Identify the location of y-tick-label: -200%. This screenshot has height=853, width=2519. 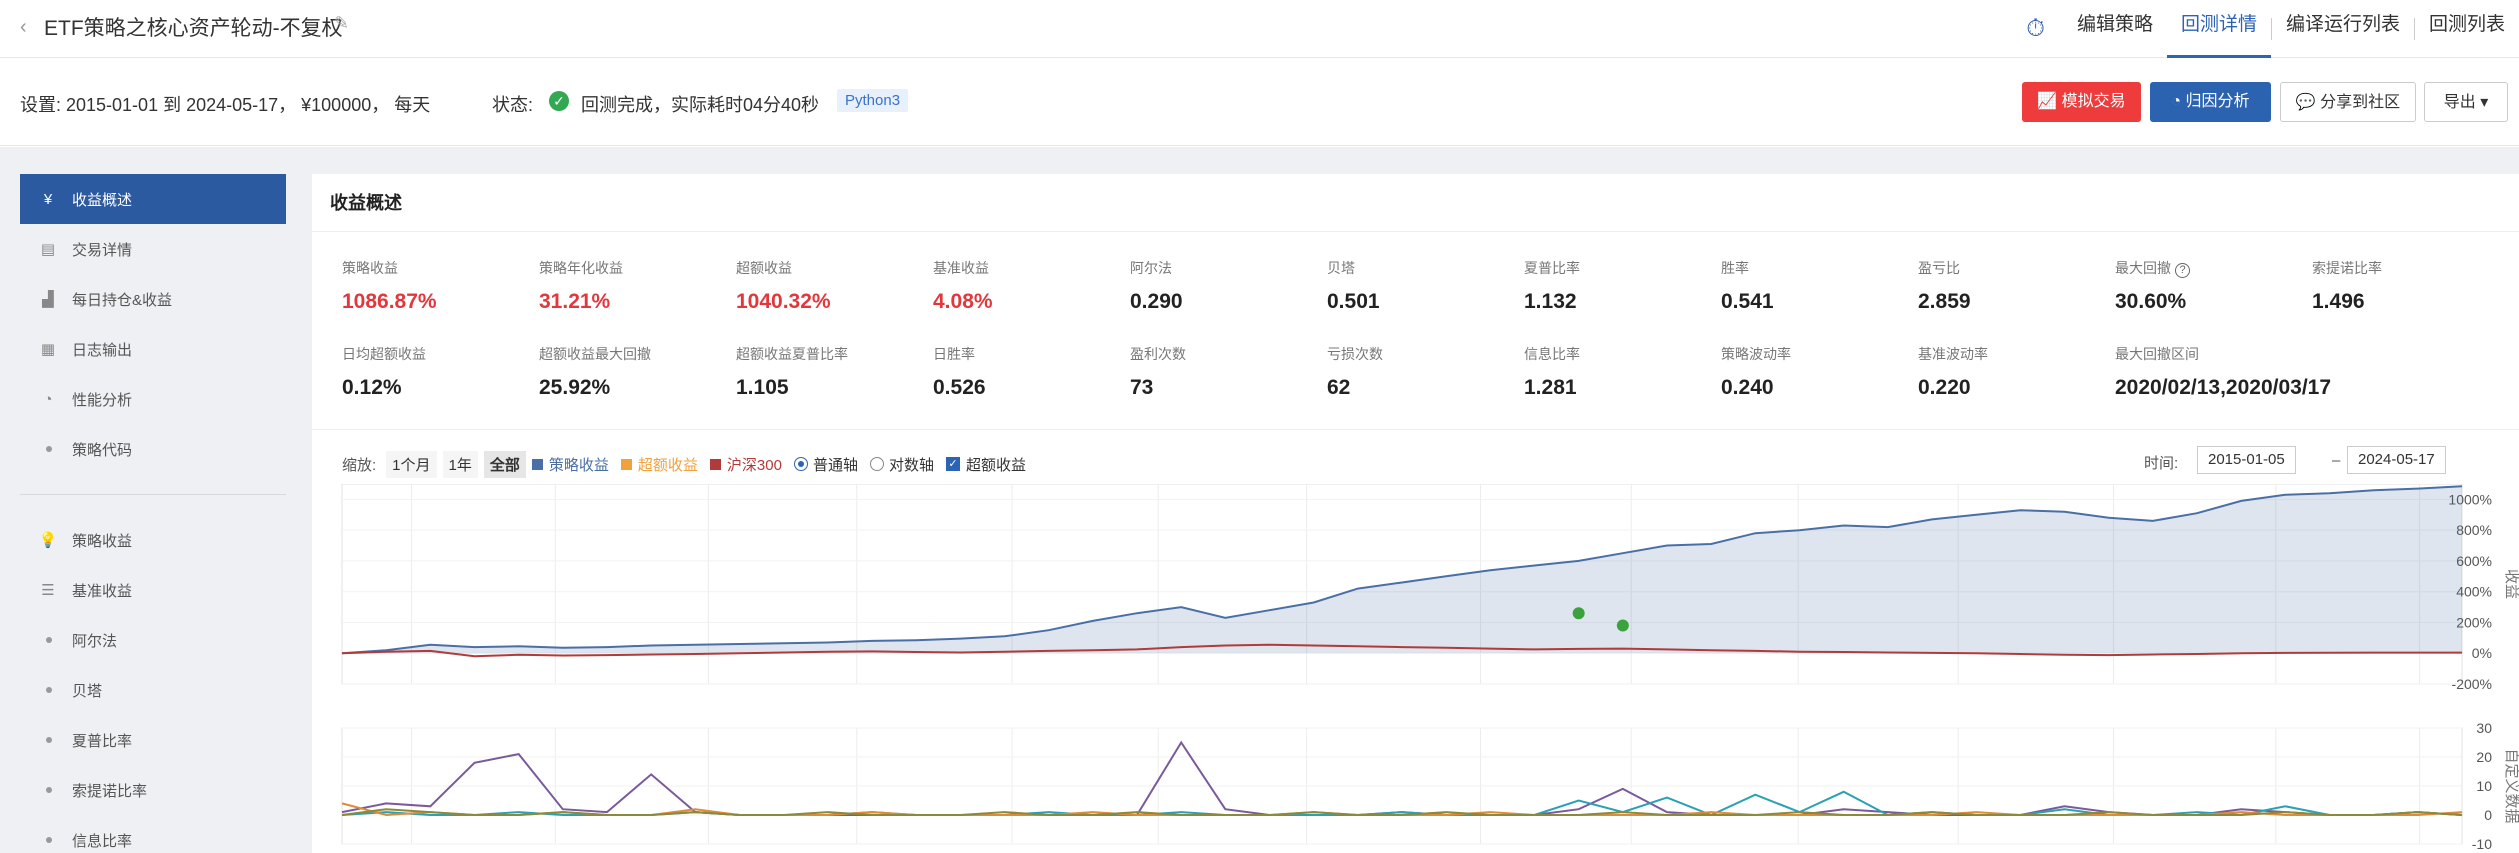
(2472, 684).